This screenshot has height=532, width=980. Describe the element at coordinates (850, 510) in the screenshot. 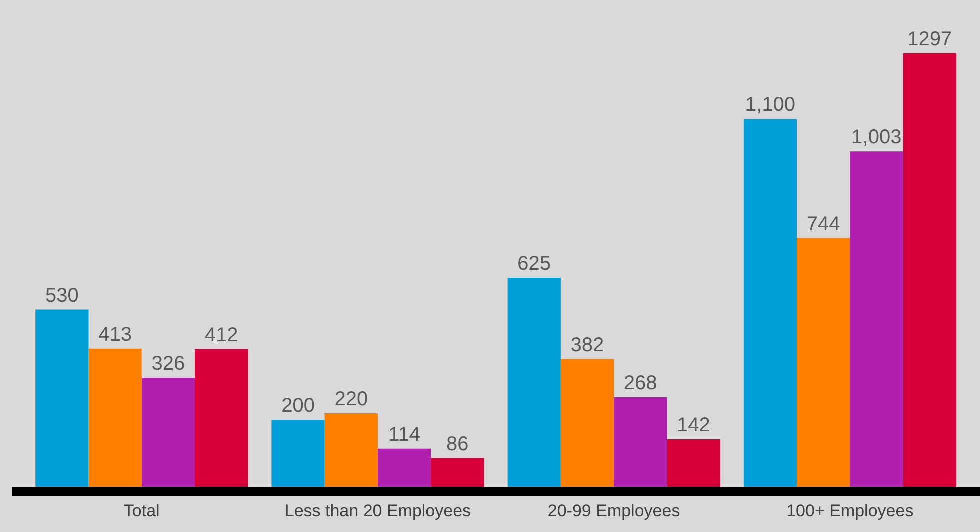

I see `x-tick-label: 100+ Employees` at that location.